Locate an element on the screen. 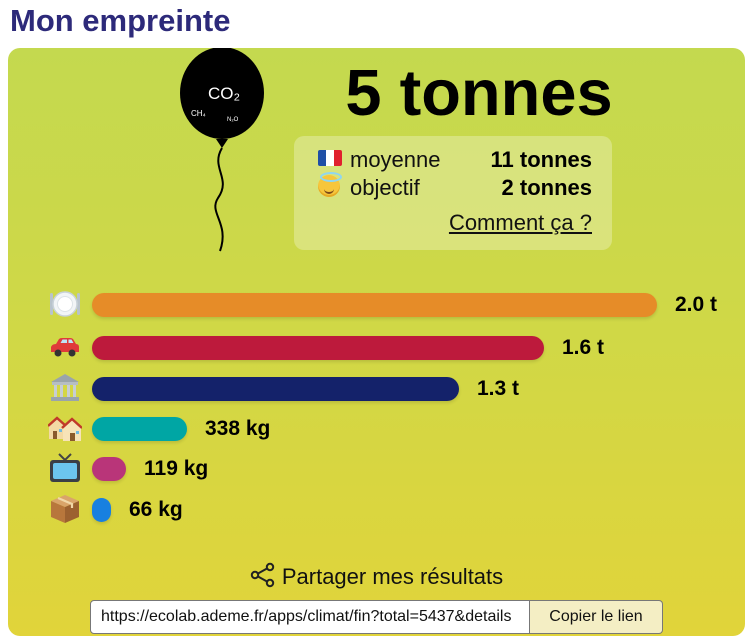 The width and height of the screenshot is (752, 643). comparison-value: 2 tonnes is located at coordinates (546, 187).